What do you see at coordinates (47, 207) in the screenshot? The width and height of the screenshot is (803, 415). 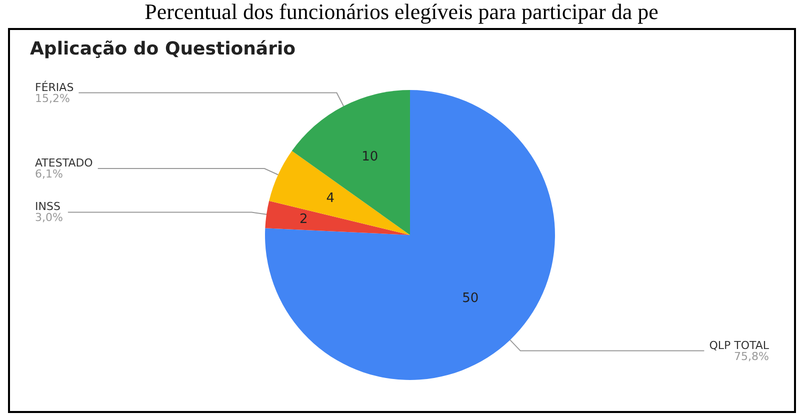 I see `slice-label: INSS` at bounding box center [47, 207].